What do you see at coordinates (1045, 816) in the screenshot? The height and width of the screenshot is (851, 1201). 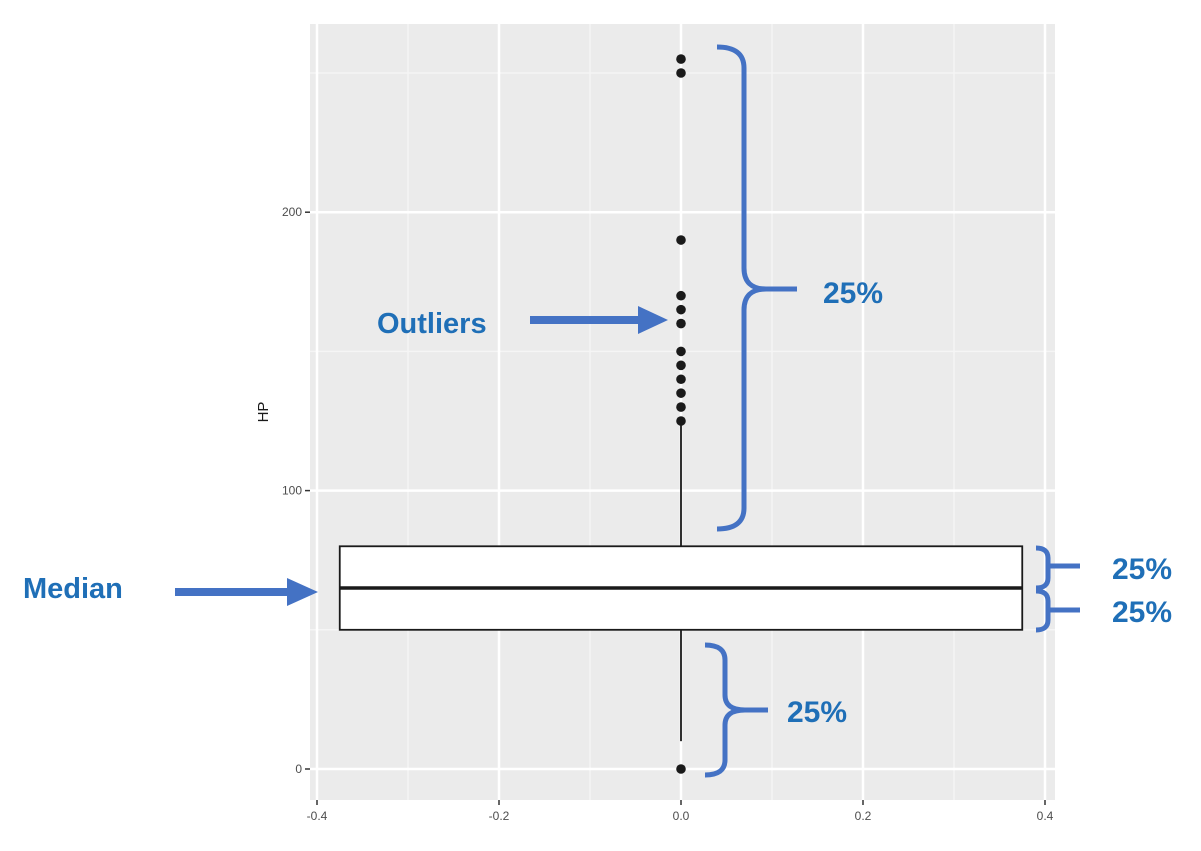 I see `x-tick-label: 0.4` at bounding box center [1045, 816].